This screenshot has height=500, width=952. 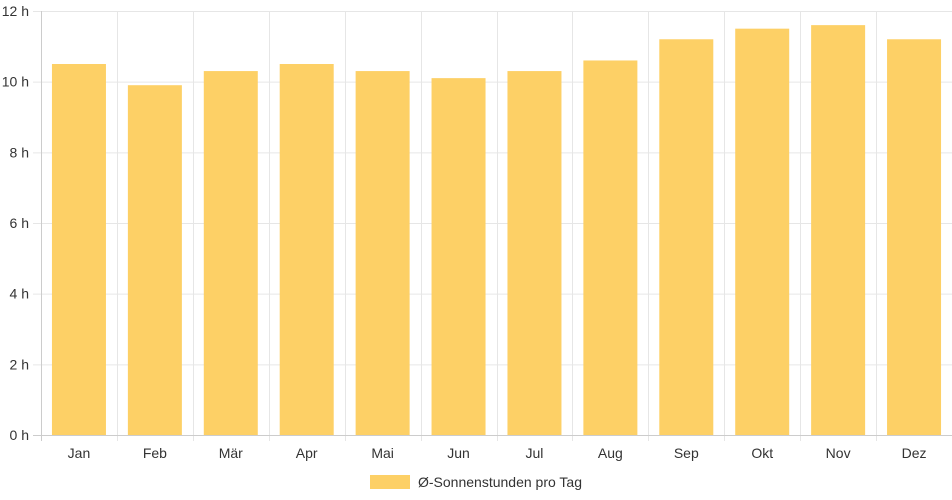 I want to click on bar-sep, so click(x=686, y=237).